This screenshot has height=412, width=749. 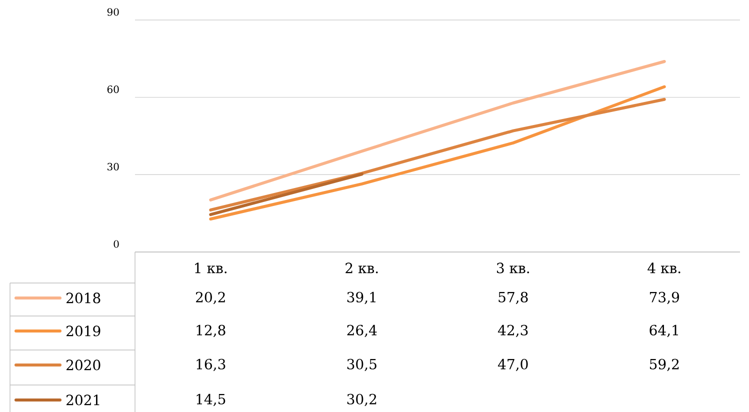 What do you see at coordinates (211, 400) in the screenshot?
I see `data-label: 14,5` at bounding box center [211, 400].